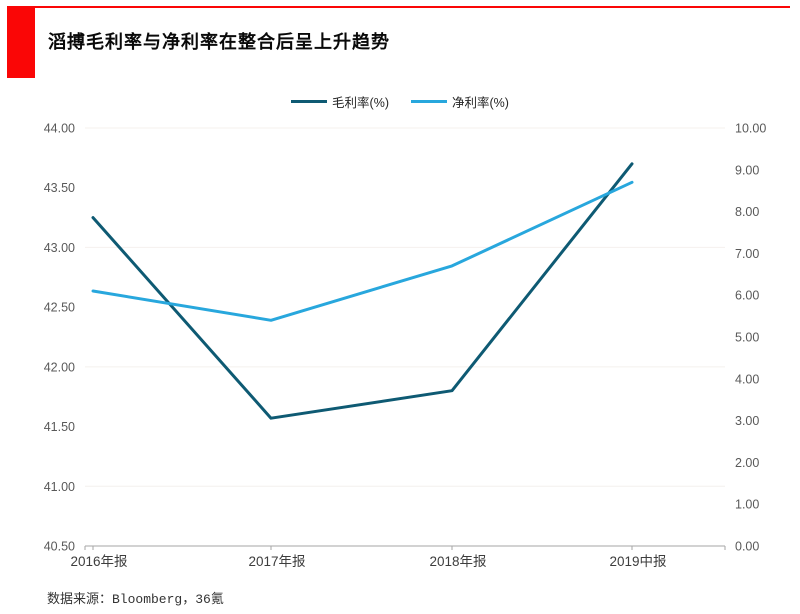 Image resolution: width=800 pixels, height=614 pixels. Describe the element at coordinates (59, 248) in the screenshot. I see `left-axis-tick-label: 43.00` at that location.